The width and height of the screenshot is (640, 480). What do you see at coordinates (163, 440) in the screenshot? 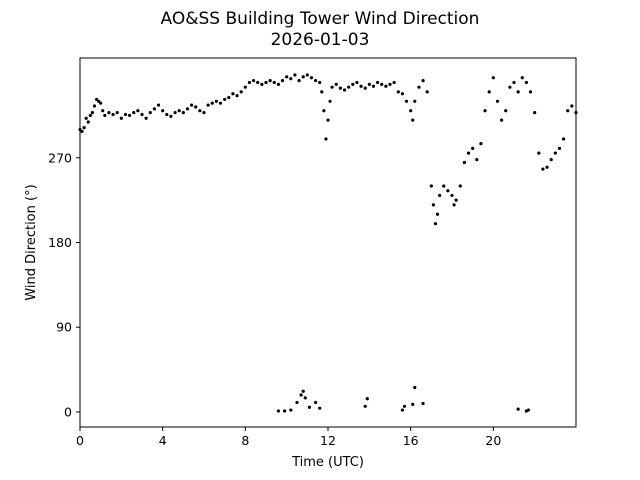
I see `x-tick-label: 4` at bounding box center [163, 440].